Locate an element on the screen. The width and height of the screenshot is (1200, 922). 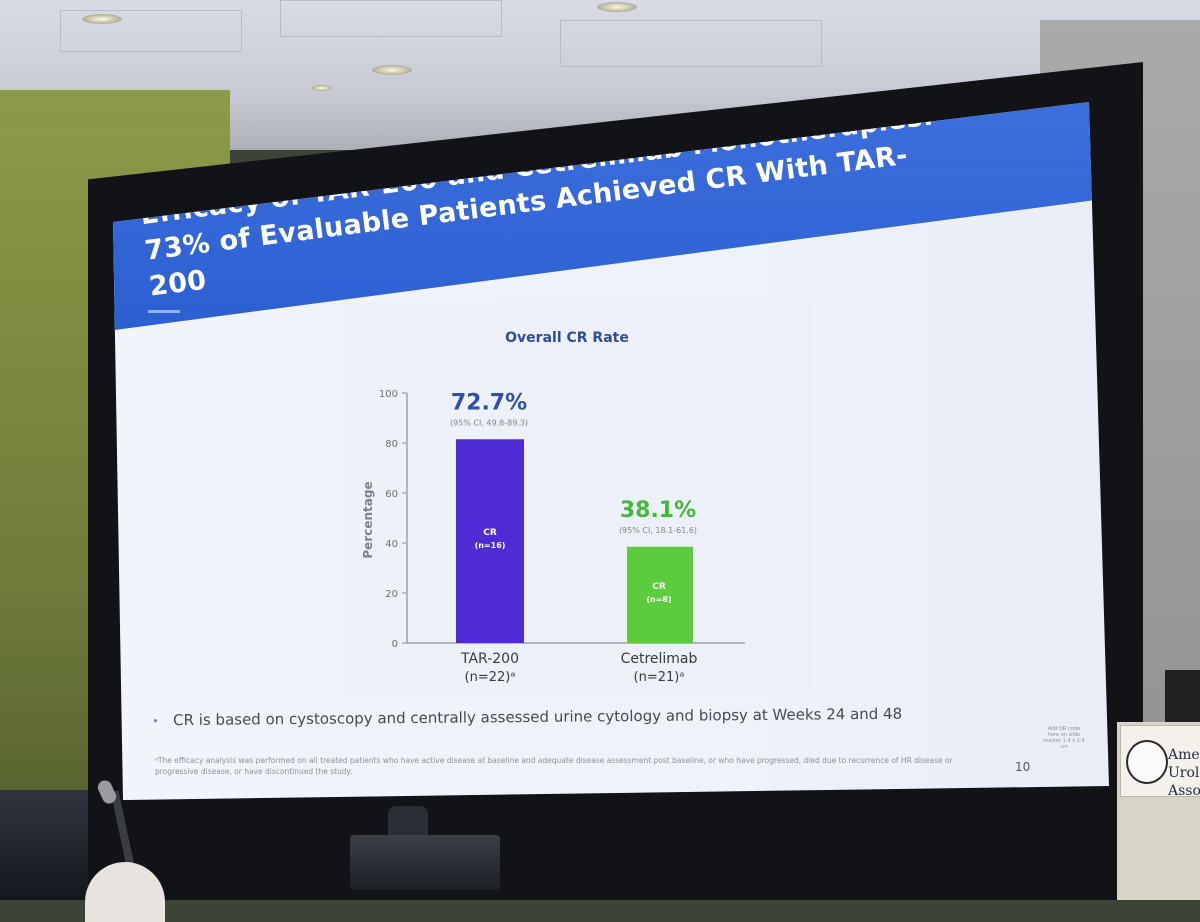
chart-title: Overall CR Rate is located at coordinates (567, 338).